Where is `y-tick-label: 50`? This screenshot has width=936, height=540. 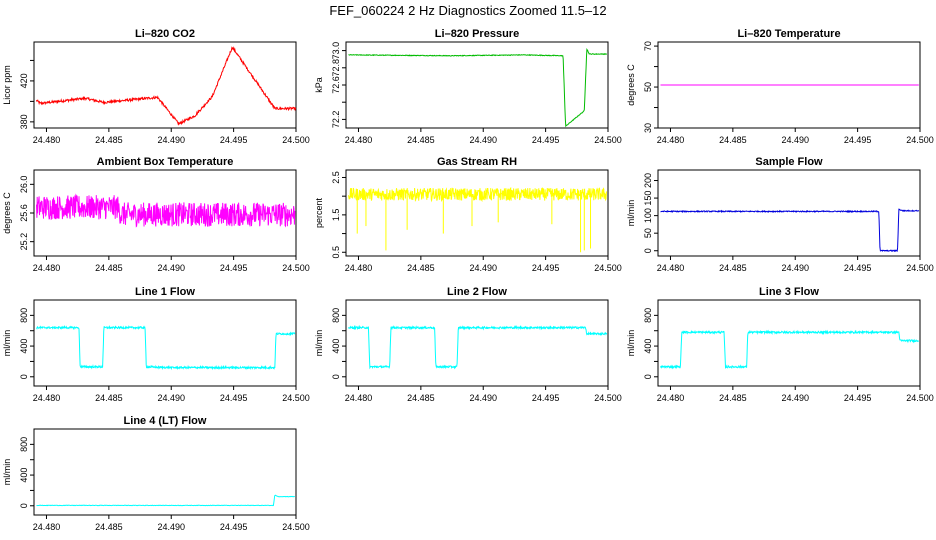 y-tick-label: 50 is located at coordinates (648, 233).